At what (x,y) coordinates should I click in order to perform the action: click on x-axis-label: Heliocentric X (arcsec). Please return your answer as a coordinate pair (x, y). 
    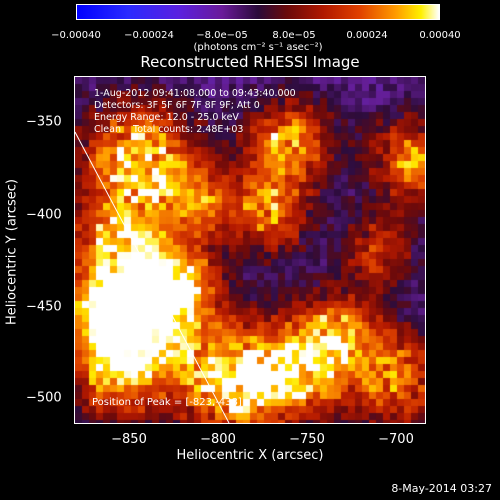
    Looking at the image, I should click on (250, 455).